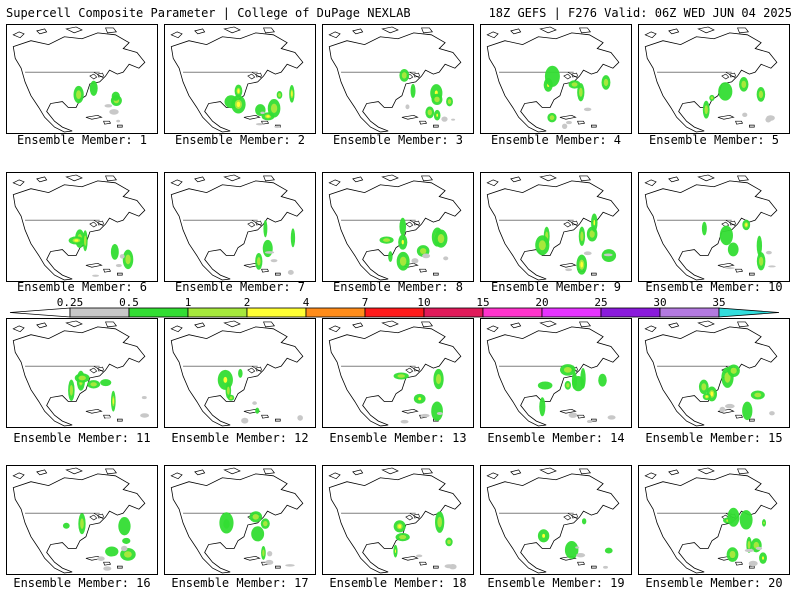 This screenshot has height=600, width=800. I want to click on colorbar-tick-label: 20, so click(541, 302).